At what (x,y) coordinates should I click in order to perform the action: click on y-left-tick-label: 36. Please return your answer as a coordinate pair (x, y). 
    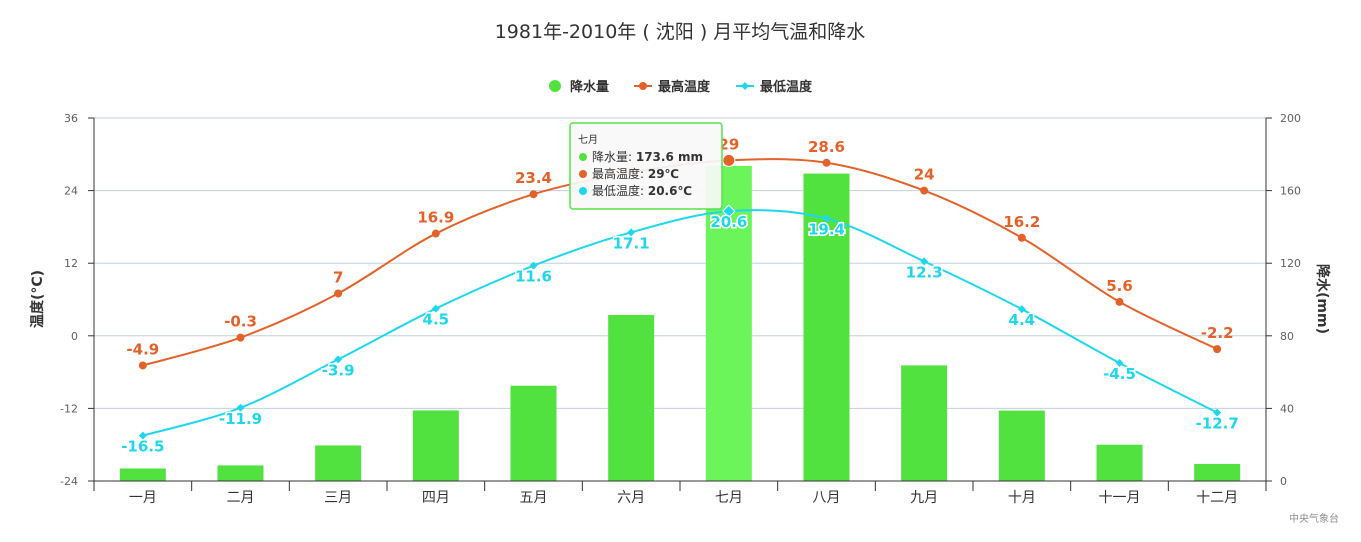
    Looking at the image, I should click on (71, 118).